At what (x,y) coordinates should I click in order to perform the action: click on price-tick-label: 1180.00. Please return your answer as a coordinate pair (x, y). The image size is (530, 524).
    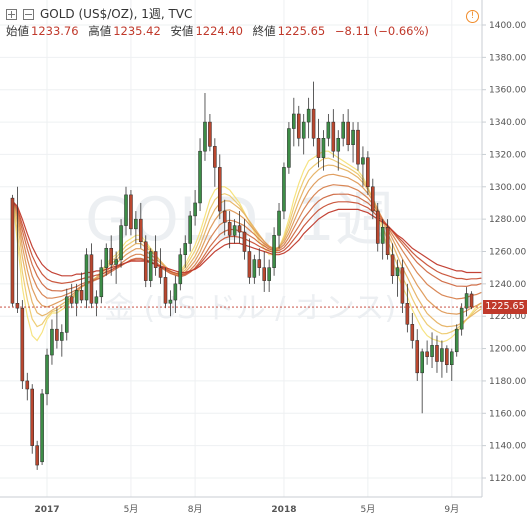
    Looking at the image, I should click on (507, 382).